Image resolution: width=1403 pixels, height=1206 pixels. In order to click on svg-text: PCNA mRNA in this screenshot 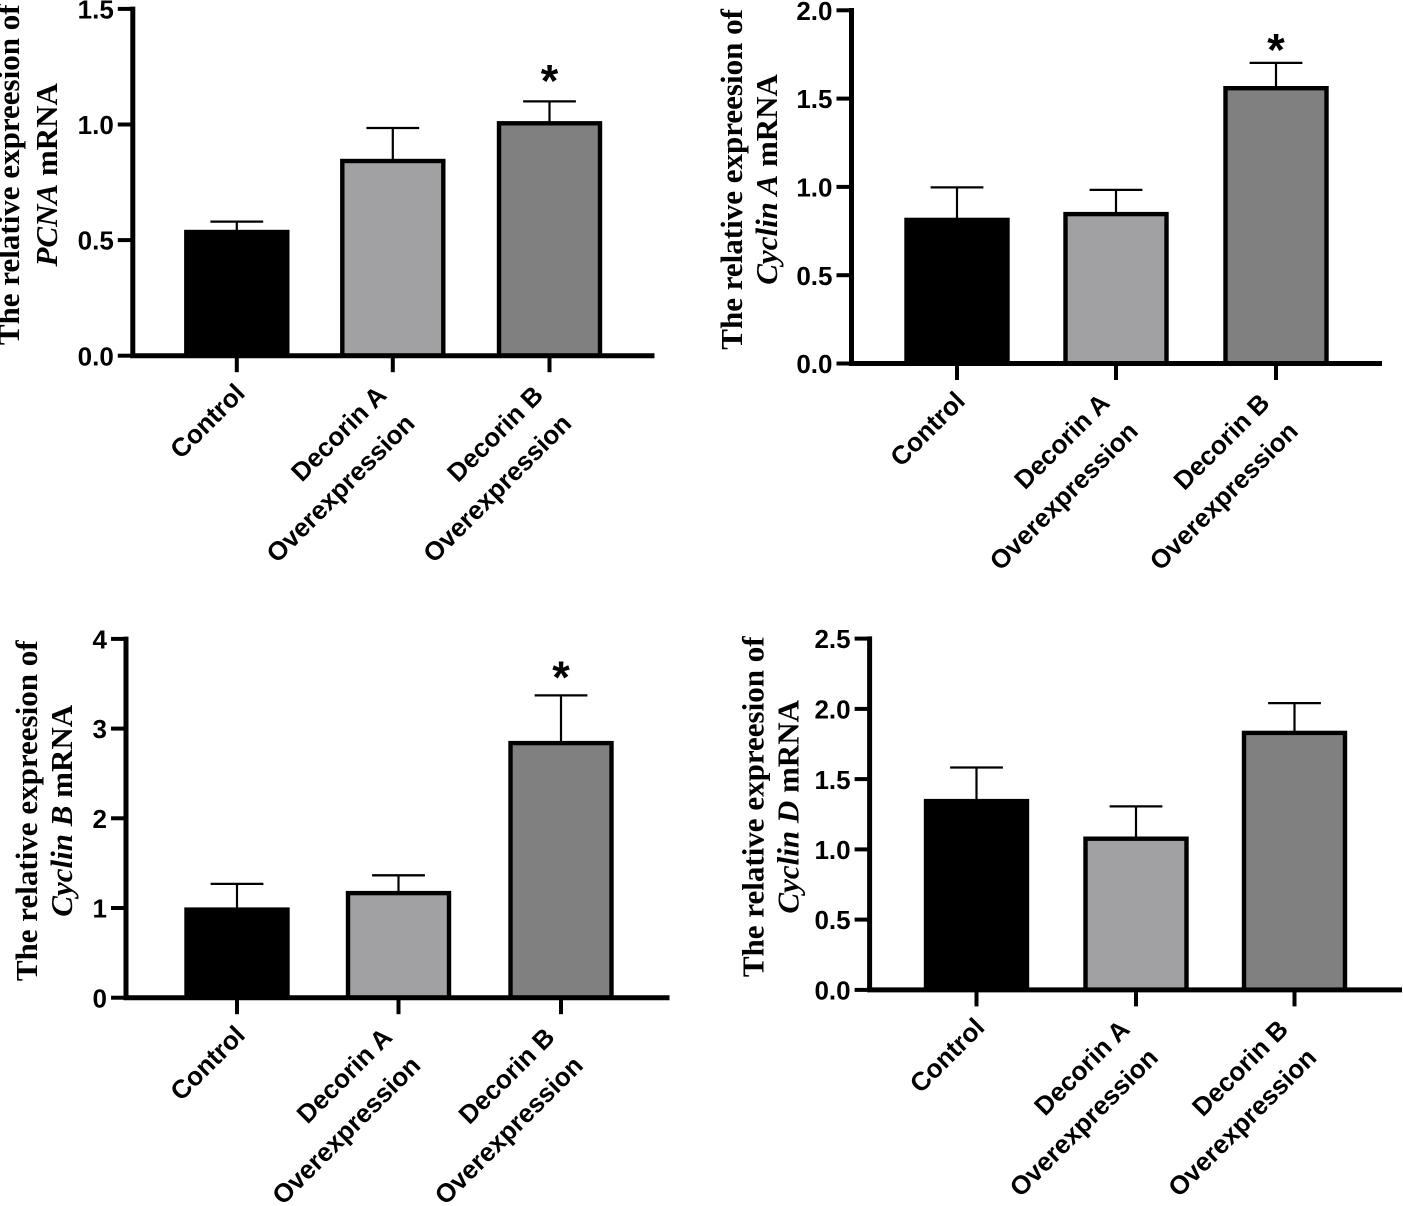, I will do `click(46, 174)`.